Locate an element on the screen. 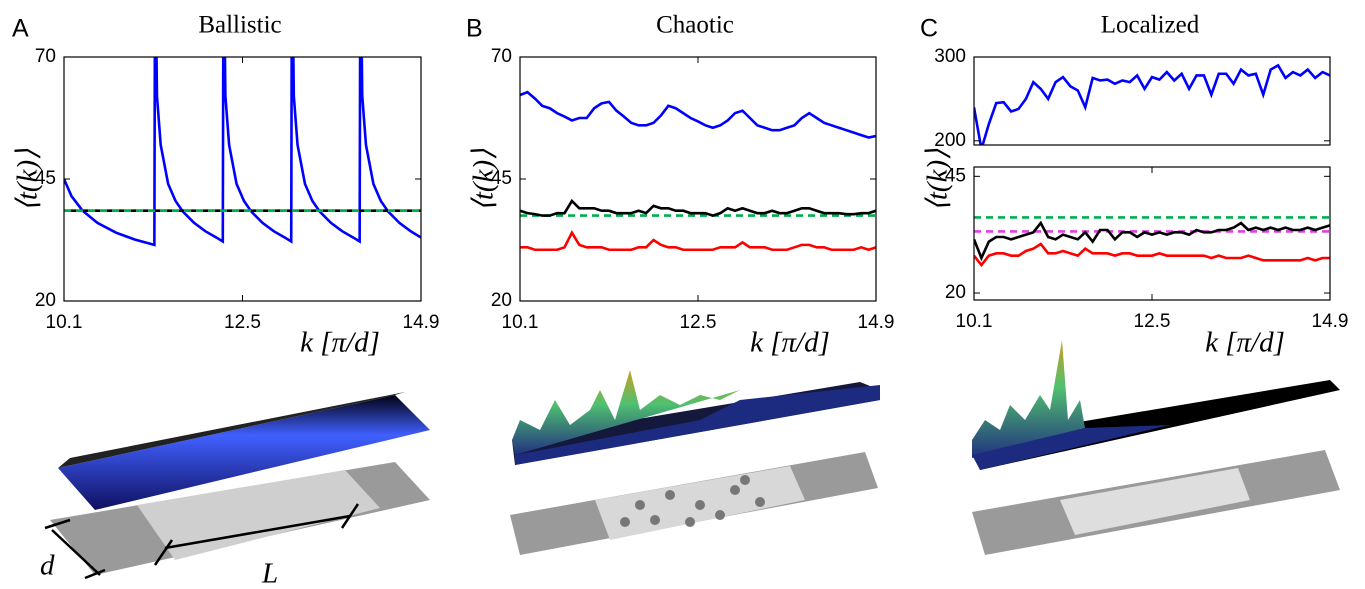 The height and width of the screenshot is (589, 1365). chart-title: Chaotic is located at coordinates (695, 25).